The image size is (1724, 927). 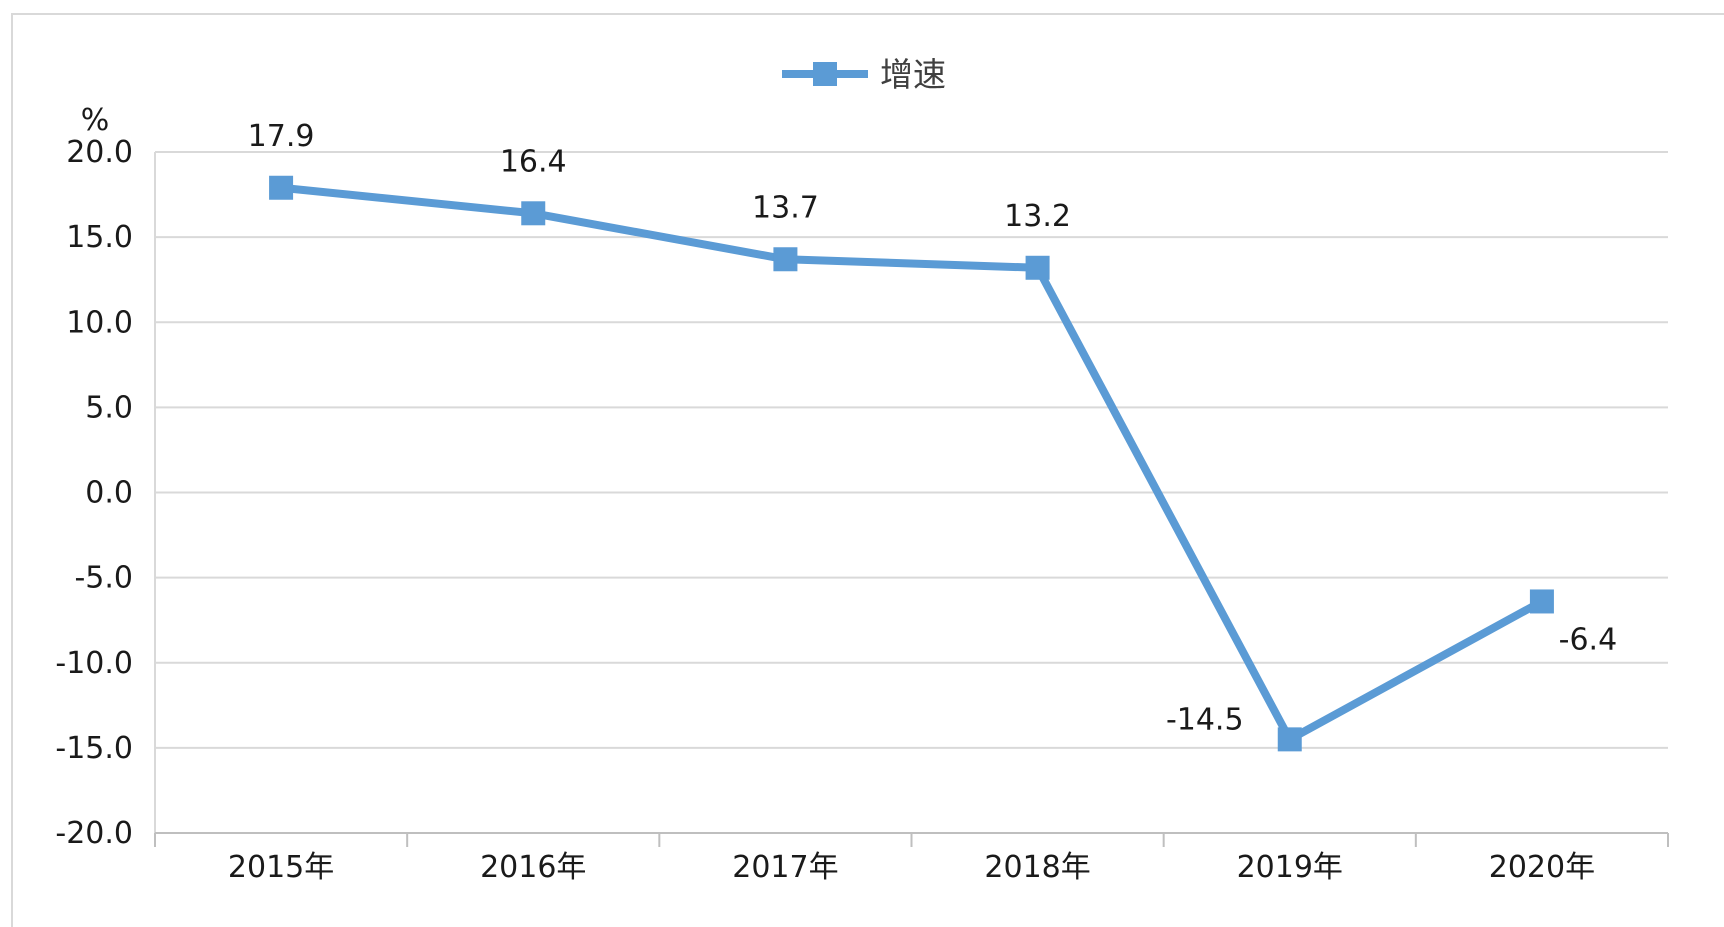 I want to click on data-label: 13.2, so click(x=1037, y=216).